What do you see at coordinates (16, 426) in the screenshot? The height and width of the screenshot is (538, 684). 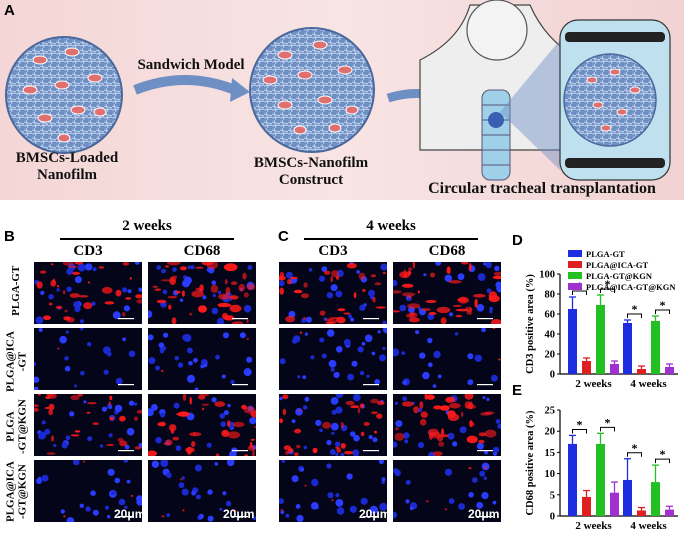 I see `row-label-plga-gt-kgn: PLGA -GT@KGN` at bounding box center [16, 426].